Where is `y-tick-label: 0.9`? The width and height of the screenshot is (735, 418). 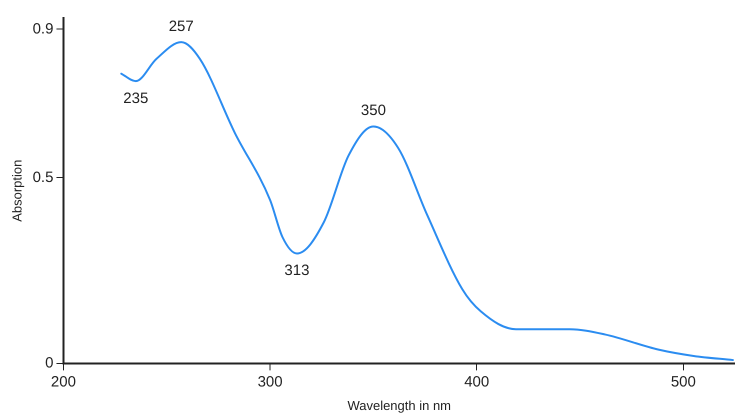
y-tick-label: 0.9 is located at coordinates (43, 29).